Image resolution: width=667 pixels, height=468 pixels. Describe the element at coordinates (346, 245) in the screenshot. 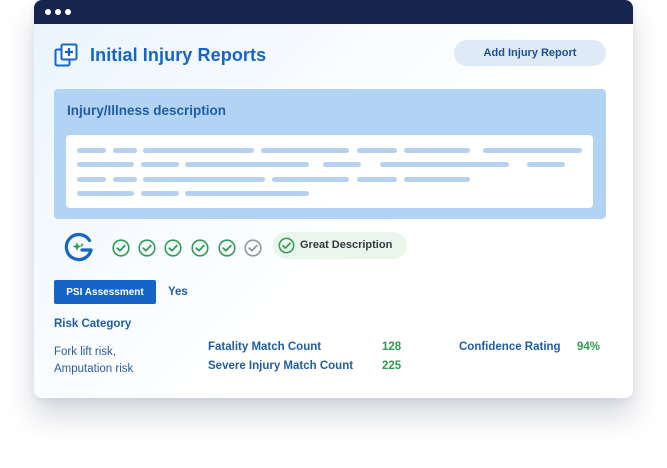

I see `badge-label: Great Description` at that location.